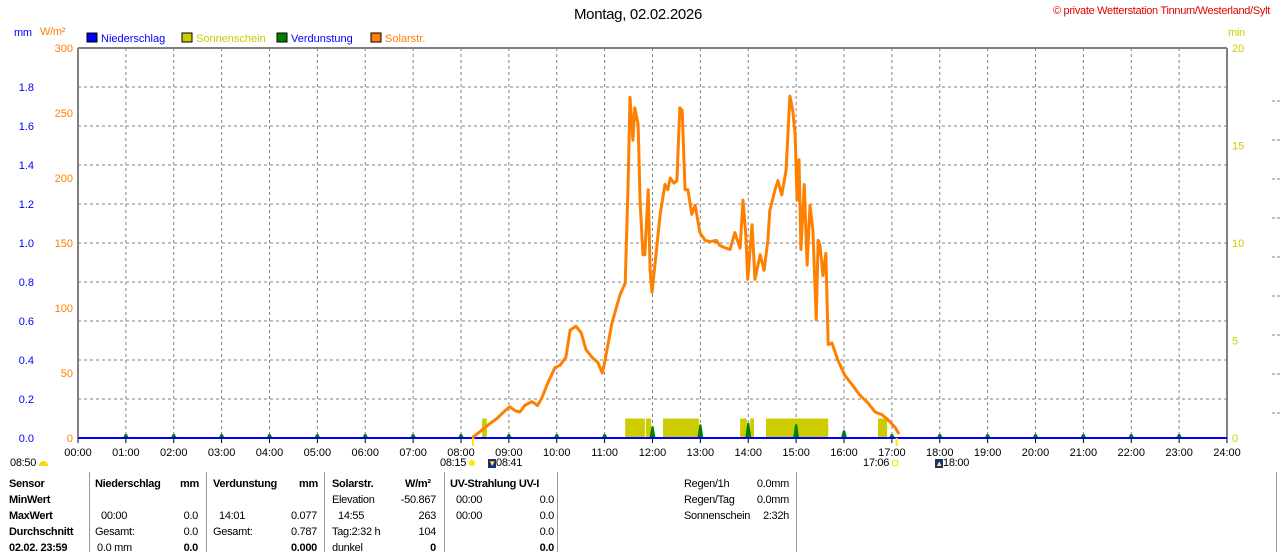  What do you see at coordinates (26, 361) in the screenshot?
I see `mm-tick-label: 0.4` at bounding box center [26, 361].